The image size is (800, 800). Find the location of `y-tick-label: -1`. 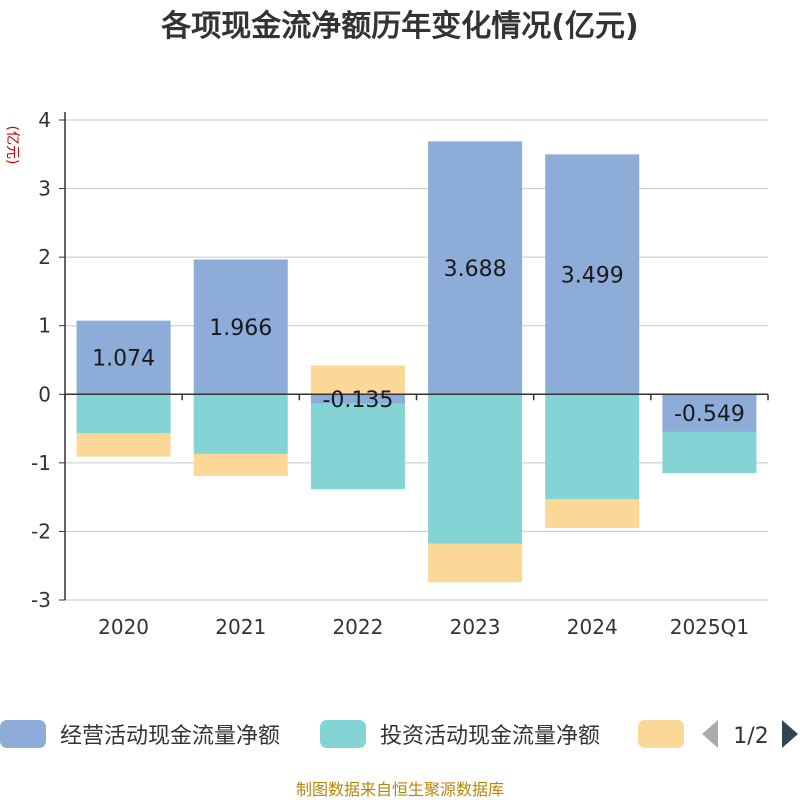

y-tick-label: -1 is located at coordinates (41, 463).